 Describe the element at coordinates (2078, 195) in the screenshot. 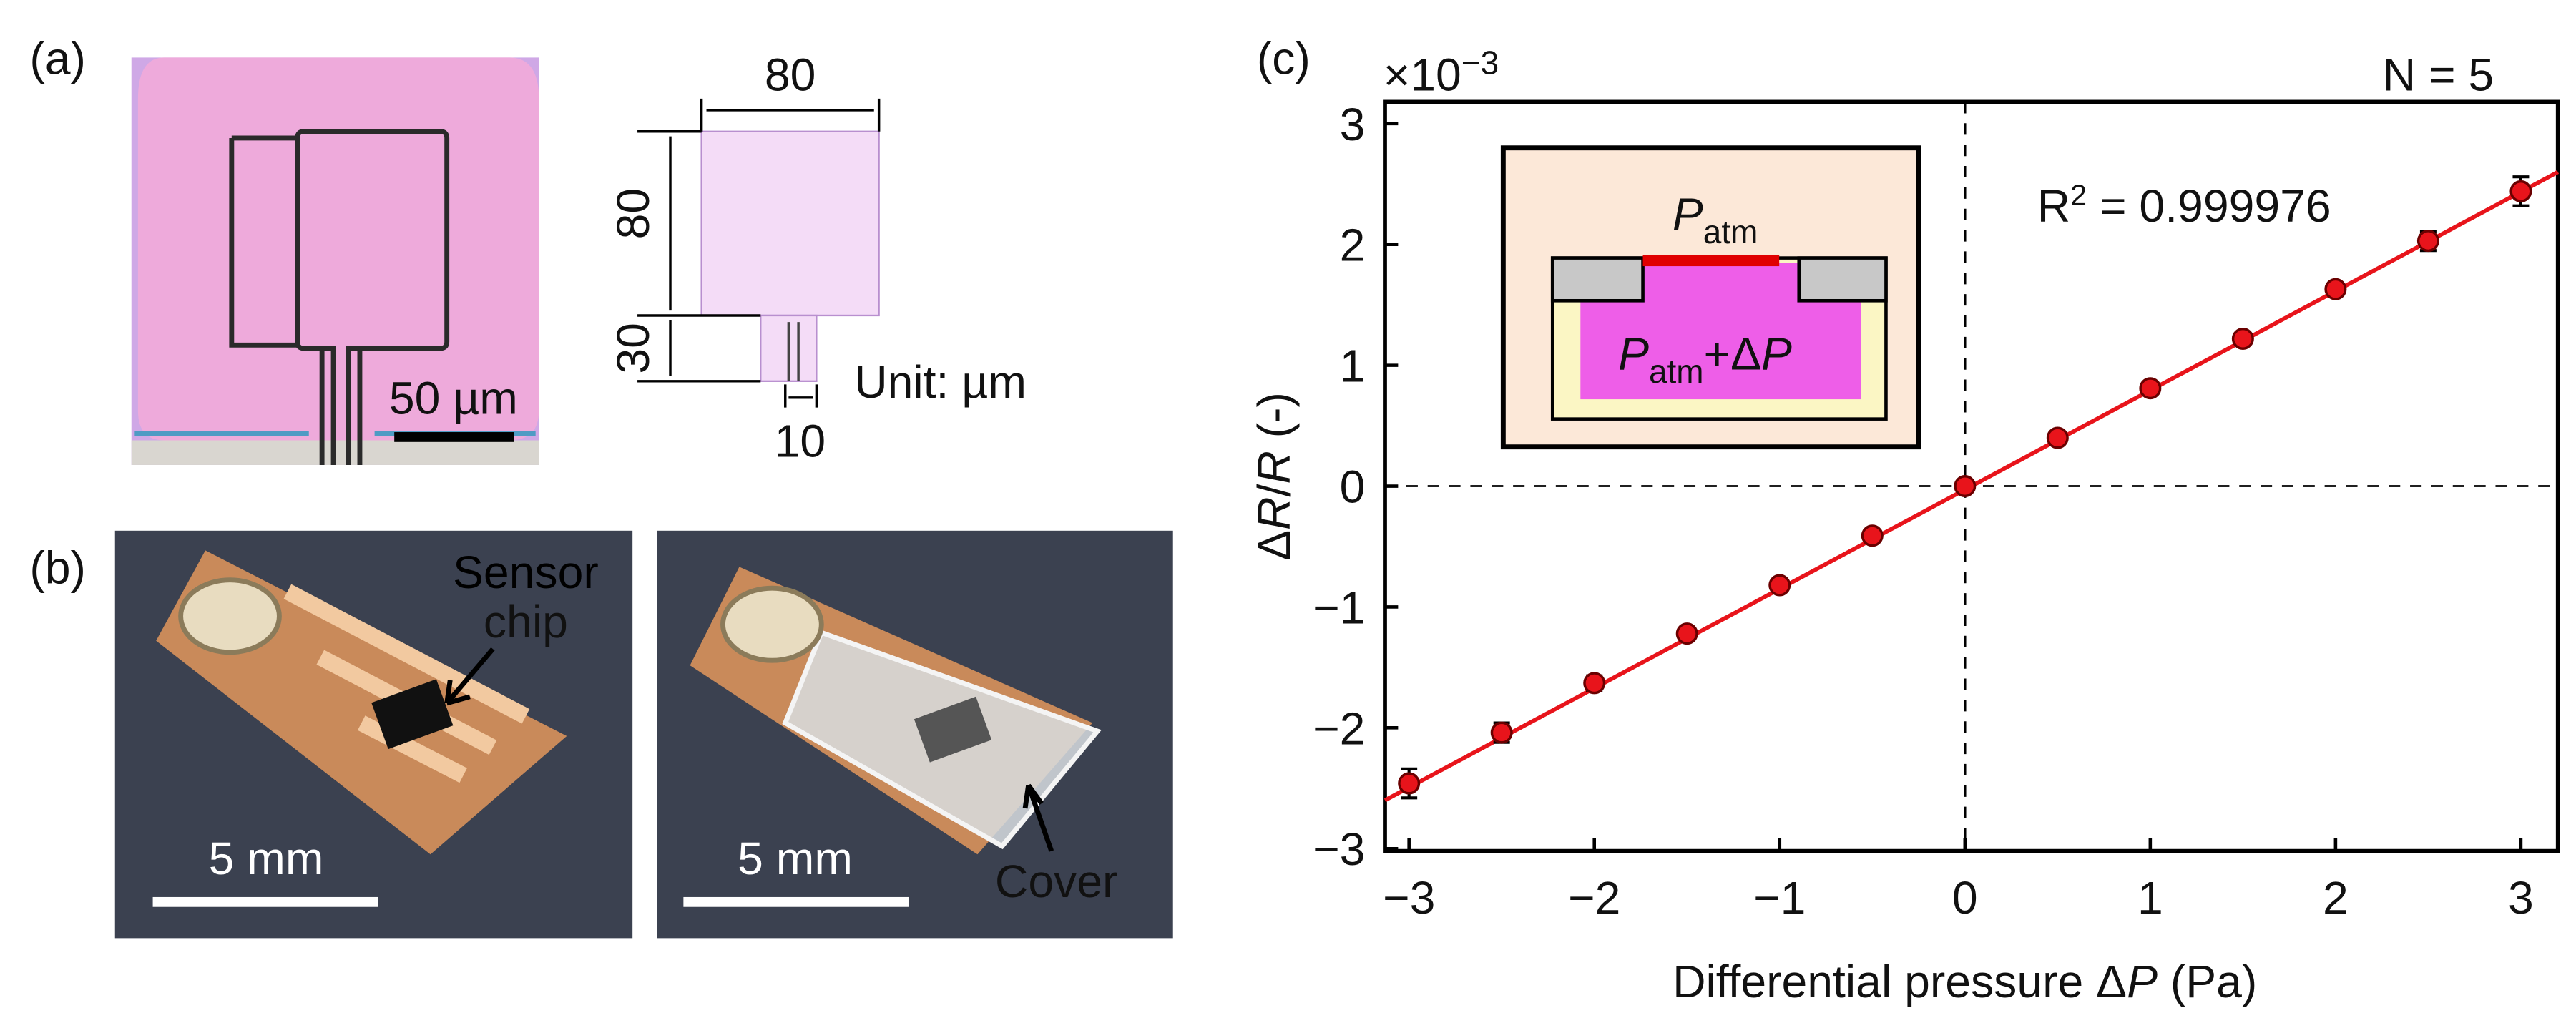

I see `annotation-superscript: 2` at that location.